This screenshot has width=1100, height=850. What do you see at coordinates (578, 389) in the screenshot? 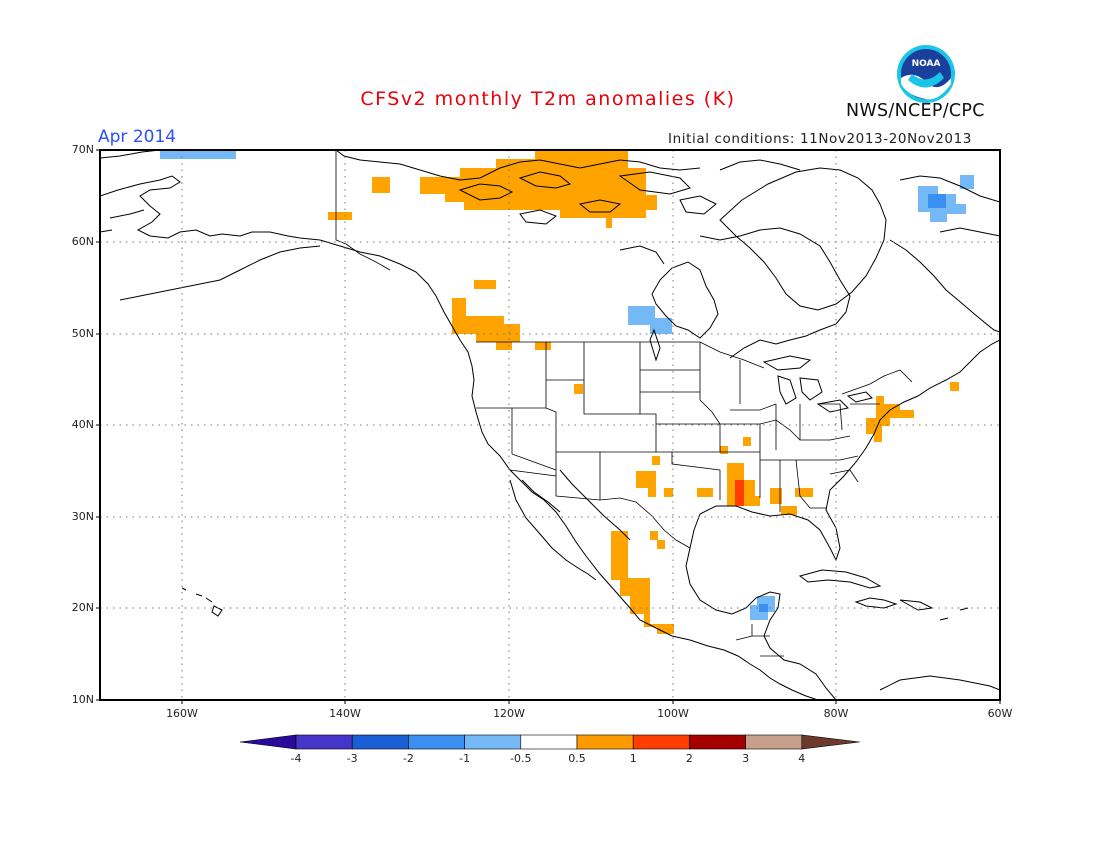
I see `anomaly-idaho` at bounding box center [578, 389].